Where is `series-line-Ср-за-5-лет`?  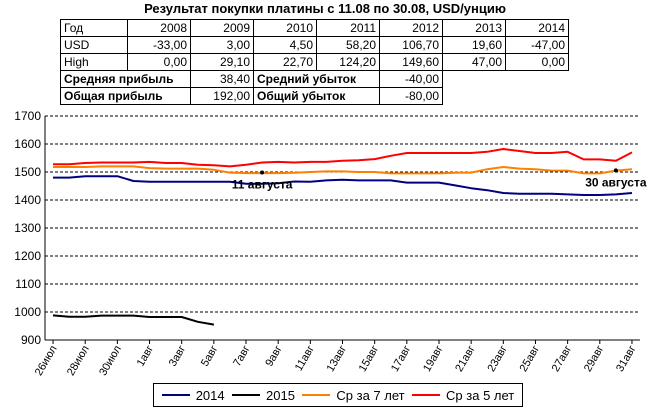 series-line-Ср-за-5-лет is located at coordinates (343, 158).